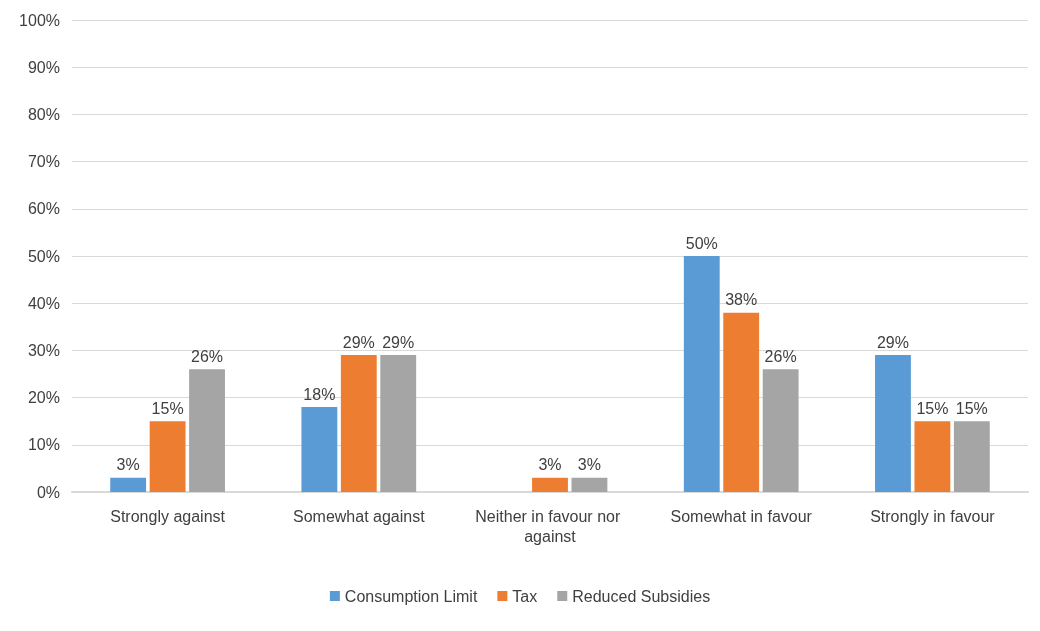 The image size is (1040, 631). I want to click on y-tick-label: 100%, so click(39, 20).